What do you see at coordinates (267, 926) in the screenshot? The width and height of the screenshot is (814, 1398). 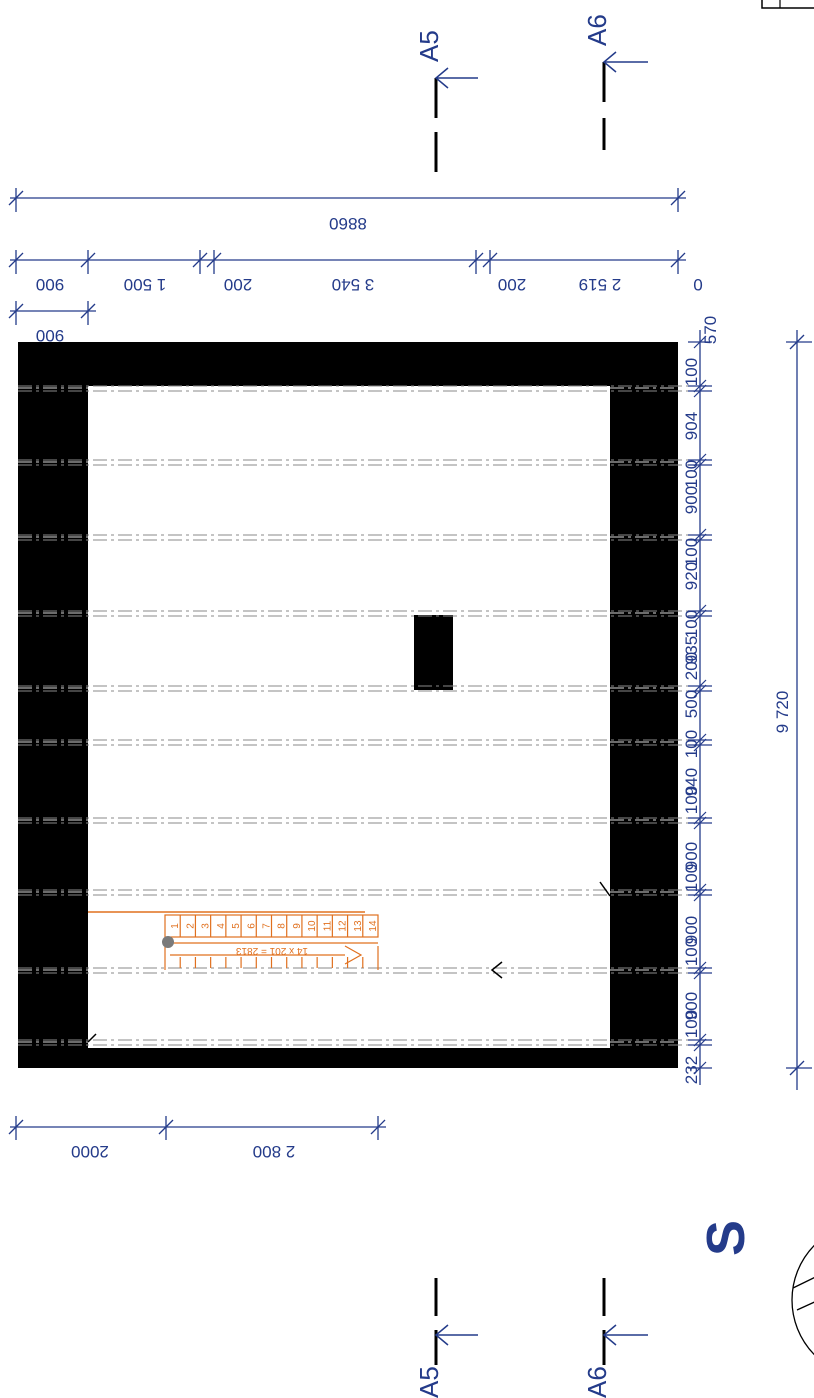 I see `stair-step-number: 7` at bounding box center [267, 926].